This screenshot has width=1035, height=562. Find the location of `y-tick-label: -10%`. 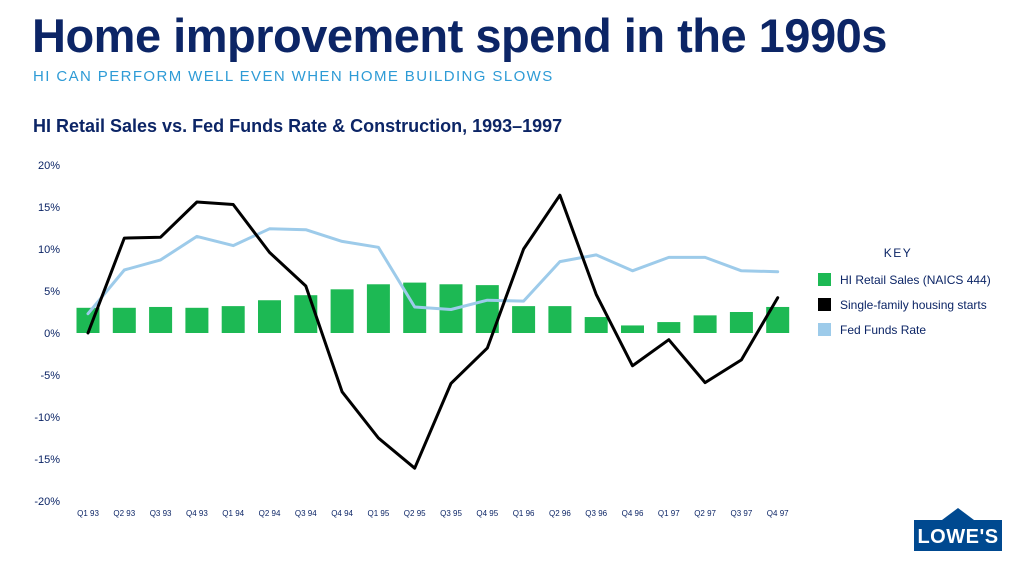

y-tick-label: -10% is located at coordinates (47, 418).